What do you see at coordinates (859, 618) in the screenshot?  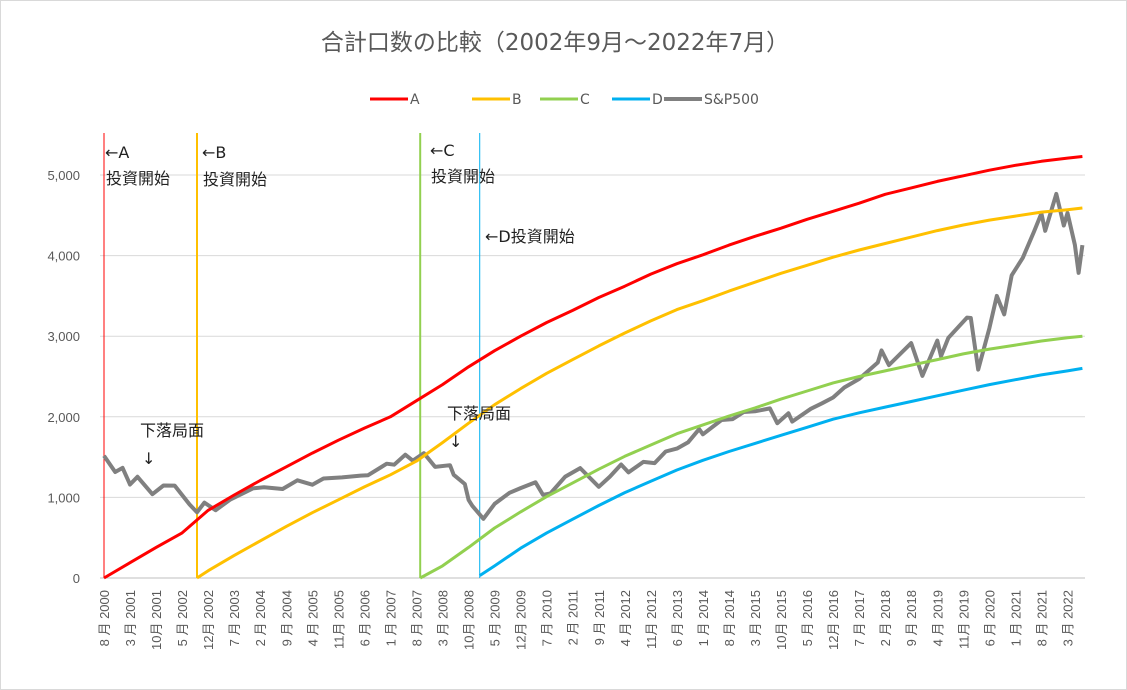 I see `x-tick-label: 7 月 2017` at bounding box center [859, 618].